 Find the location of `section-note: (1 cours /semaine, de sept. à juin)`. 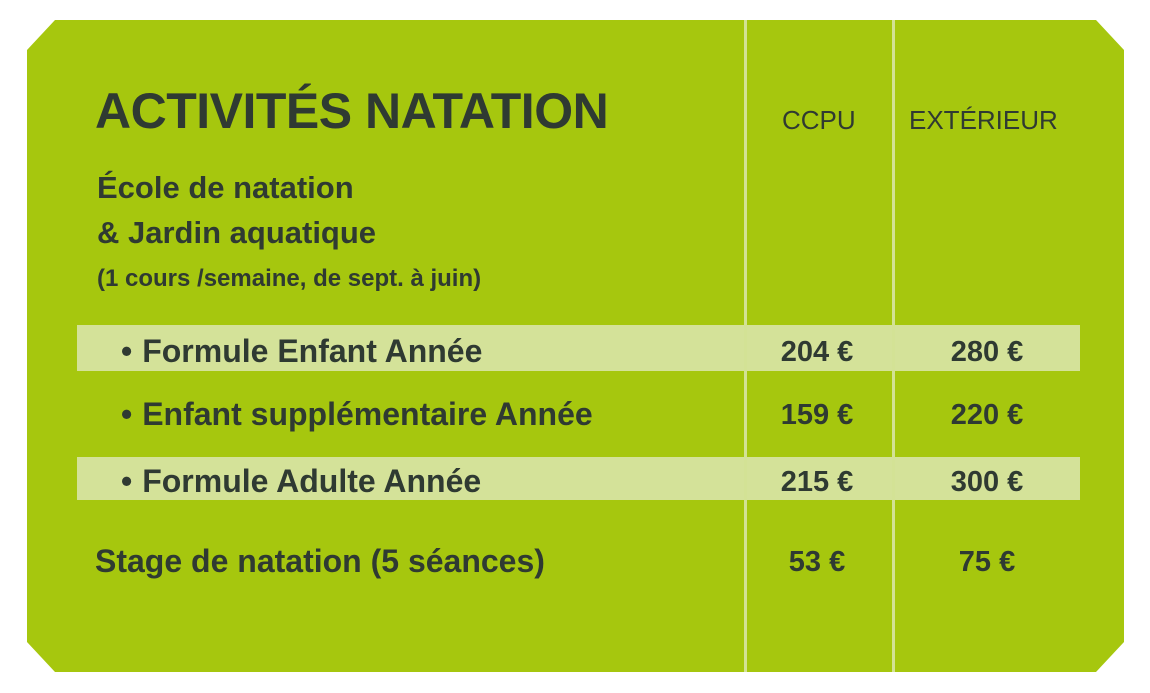

section-note: (1 cours /semaine, de sept. à juin) is located at coordinates (289, 278).